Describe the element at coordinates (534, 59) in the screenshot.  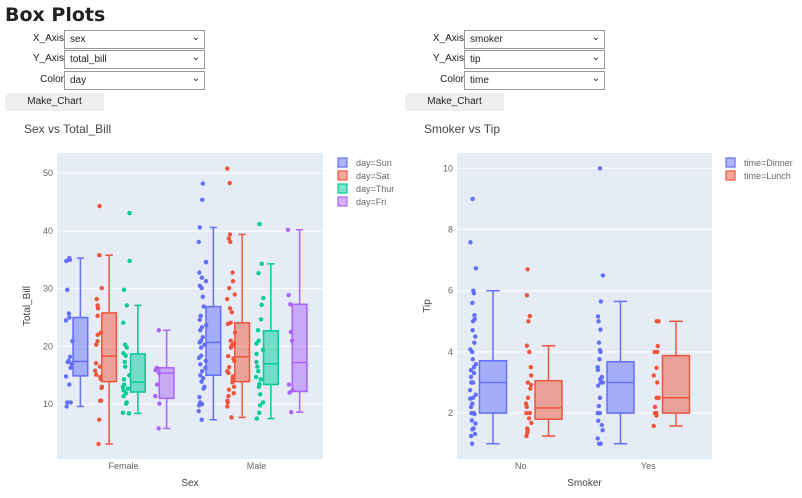
I see `y-axis-select: tip ⌄` at that location.